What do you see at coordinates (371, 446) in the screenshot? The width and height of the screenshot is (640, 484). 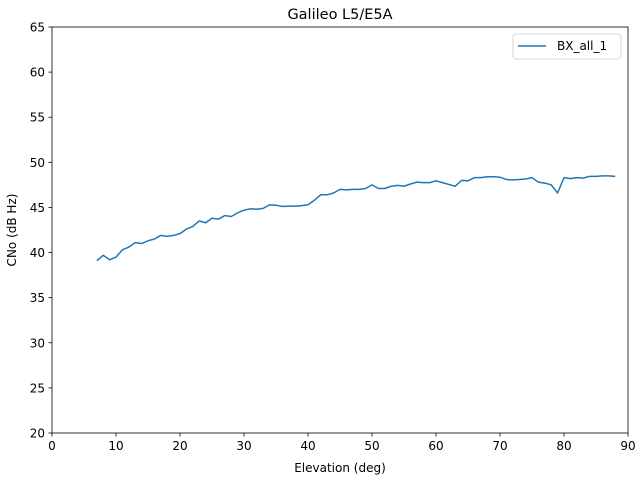 I see `x-tick-label: 50` at bounding box center [371, 446].